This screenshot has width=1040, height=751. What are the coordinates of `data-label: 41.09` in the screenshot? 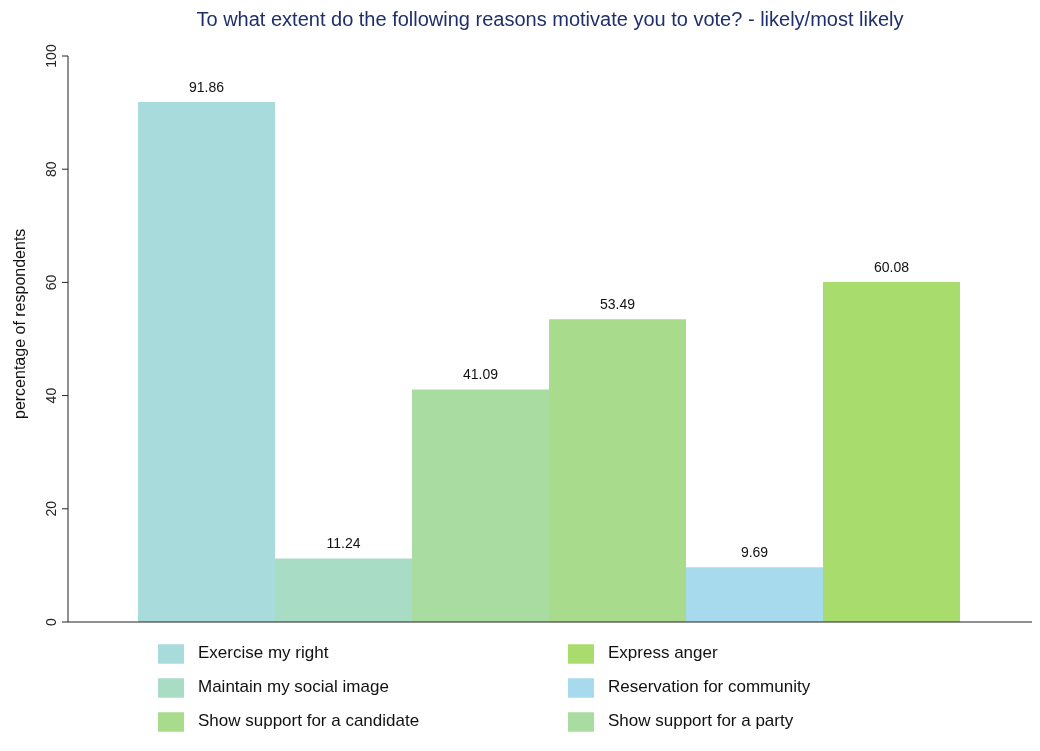 It's located at (480, 374).